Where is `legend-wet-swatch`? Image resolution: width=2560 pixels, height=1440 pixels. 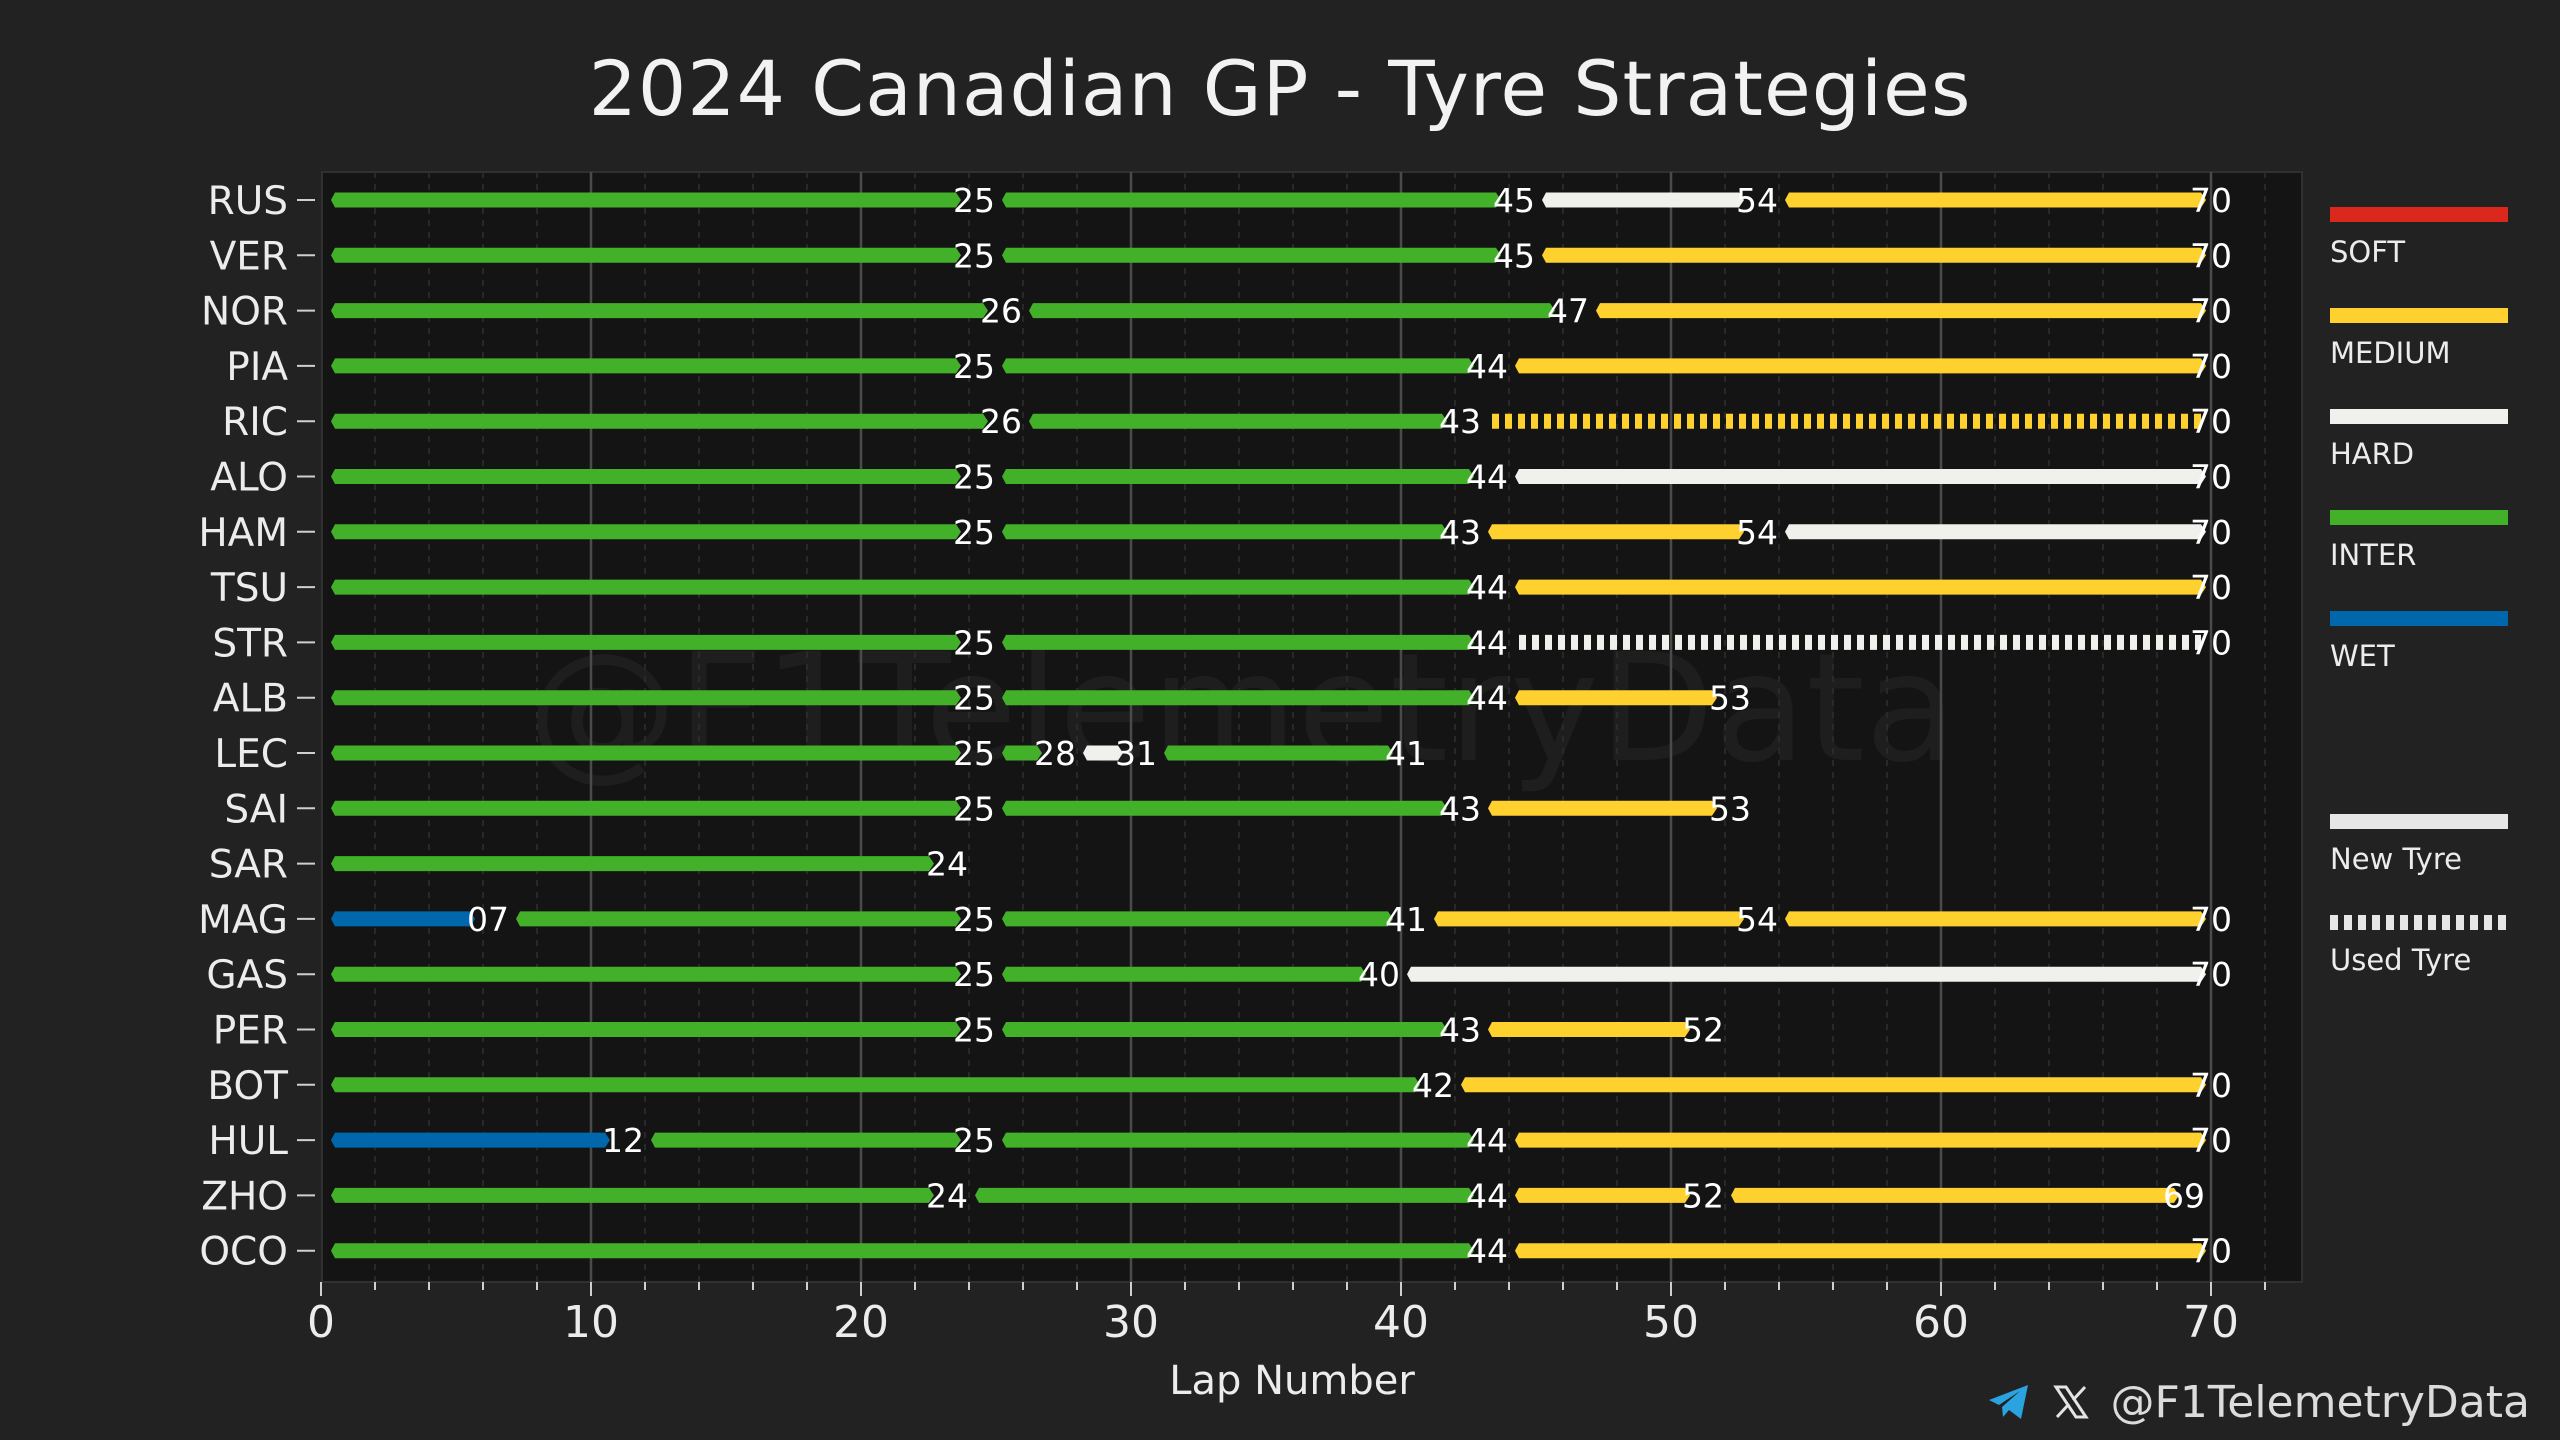
legend-wet-swatch is located at coordinates (2419, 618).